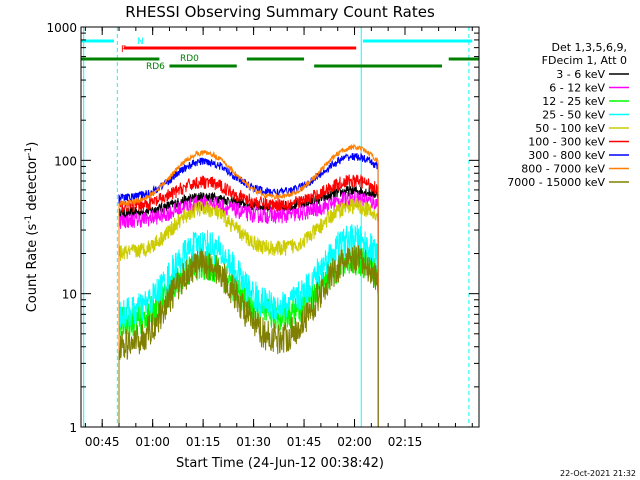  Describe the element at coordinates (280, 12) in the screenshot. I see `chart-title: RHESSI Observing Summary Count Rates` at that location.